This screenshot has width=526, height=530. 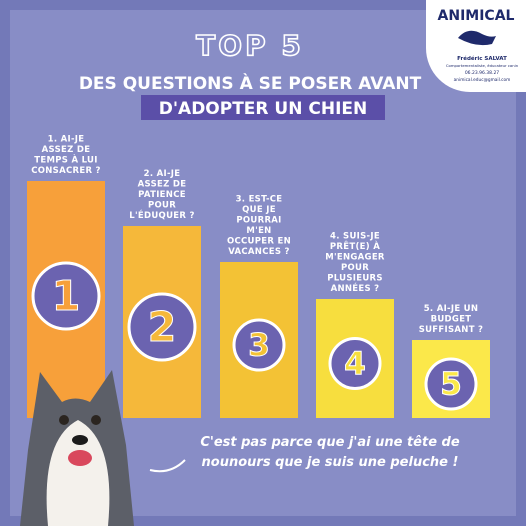 What do you see at coordinates (259, 252) in the screenshot?
I see `step-question: VACANCES ?` at bounding box center [259, 252].